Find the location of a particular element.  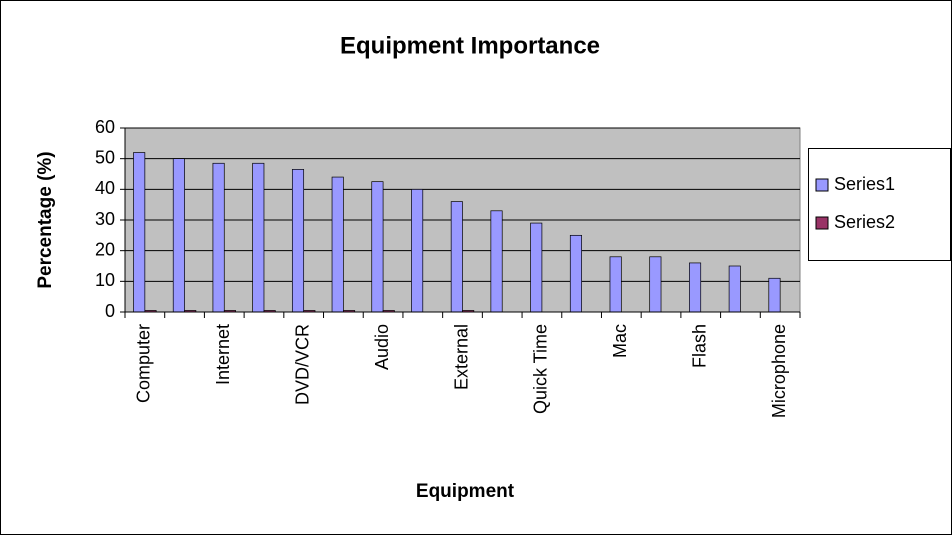

y-tick-label: 30 is located at coordinates (105, 219).